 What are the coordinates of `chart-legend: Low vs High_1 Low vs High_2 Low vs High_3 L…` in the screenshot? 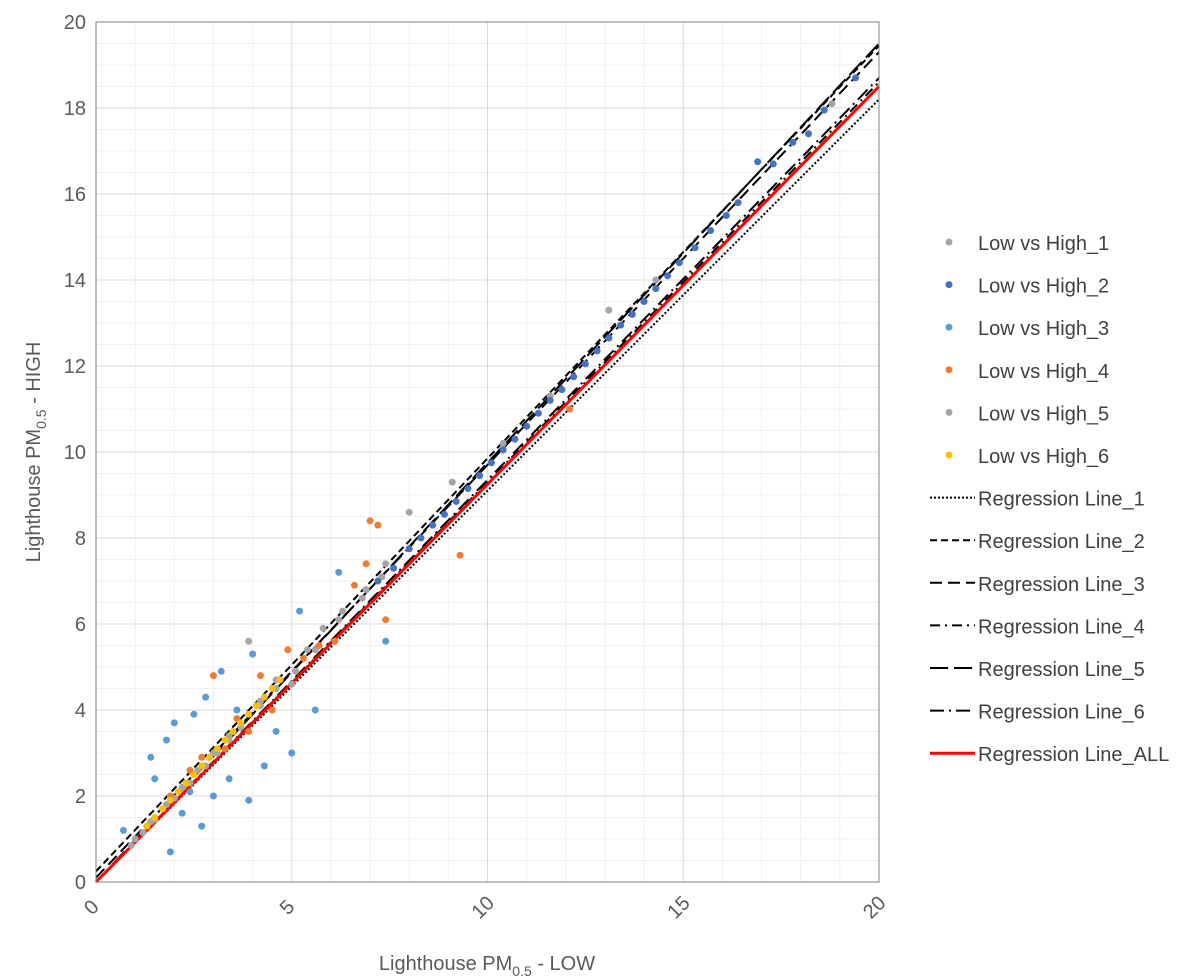 It's located at (1049, 499).